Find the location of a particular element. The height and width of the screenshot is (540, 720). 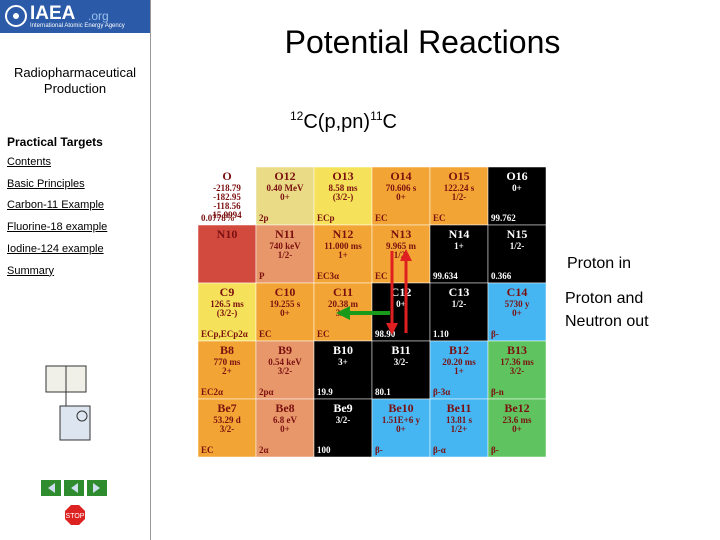

nuclide-name: B9 is located at coordinates (285, 350).